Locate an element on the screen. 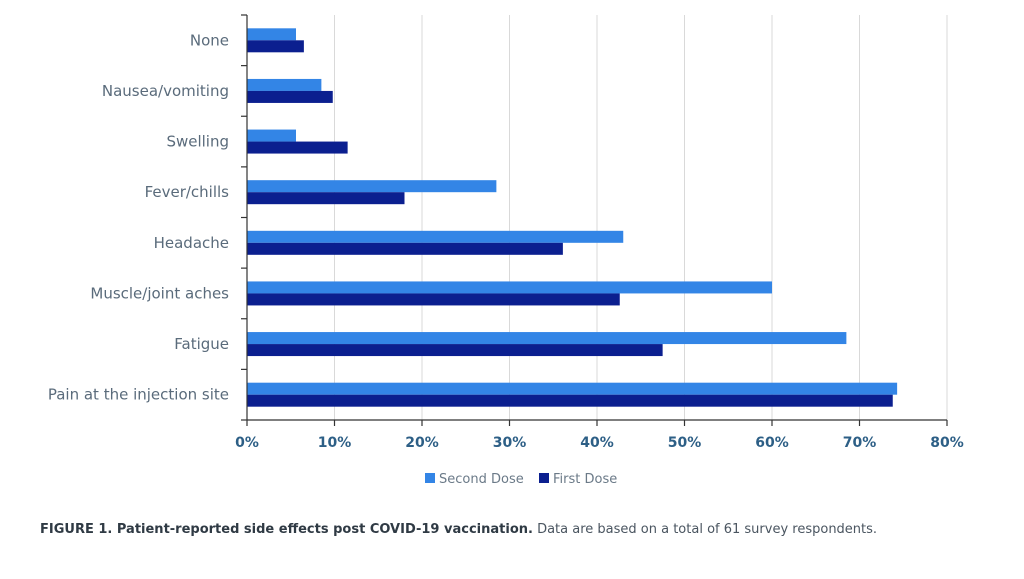 The image size is (1024, 579). category-label: Muscle/joint aches is located at coordinates (159, 293).